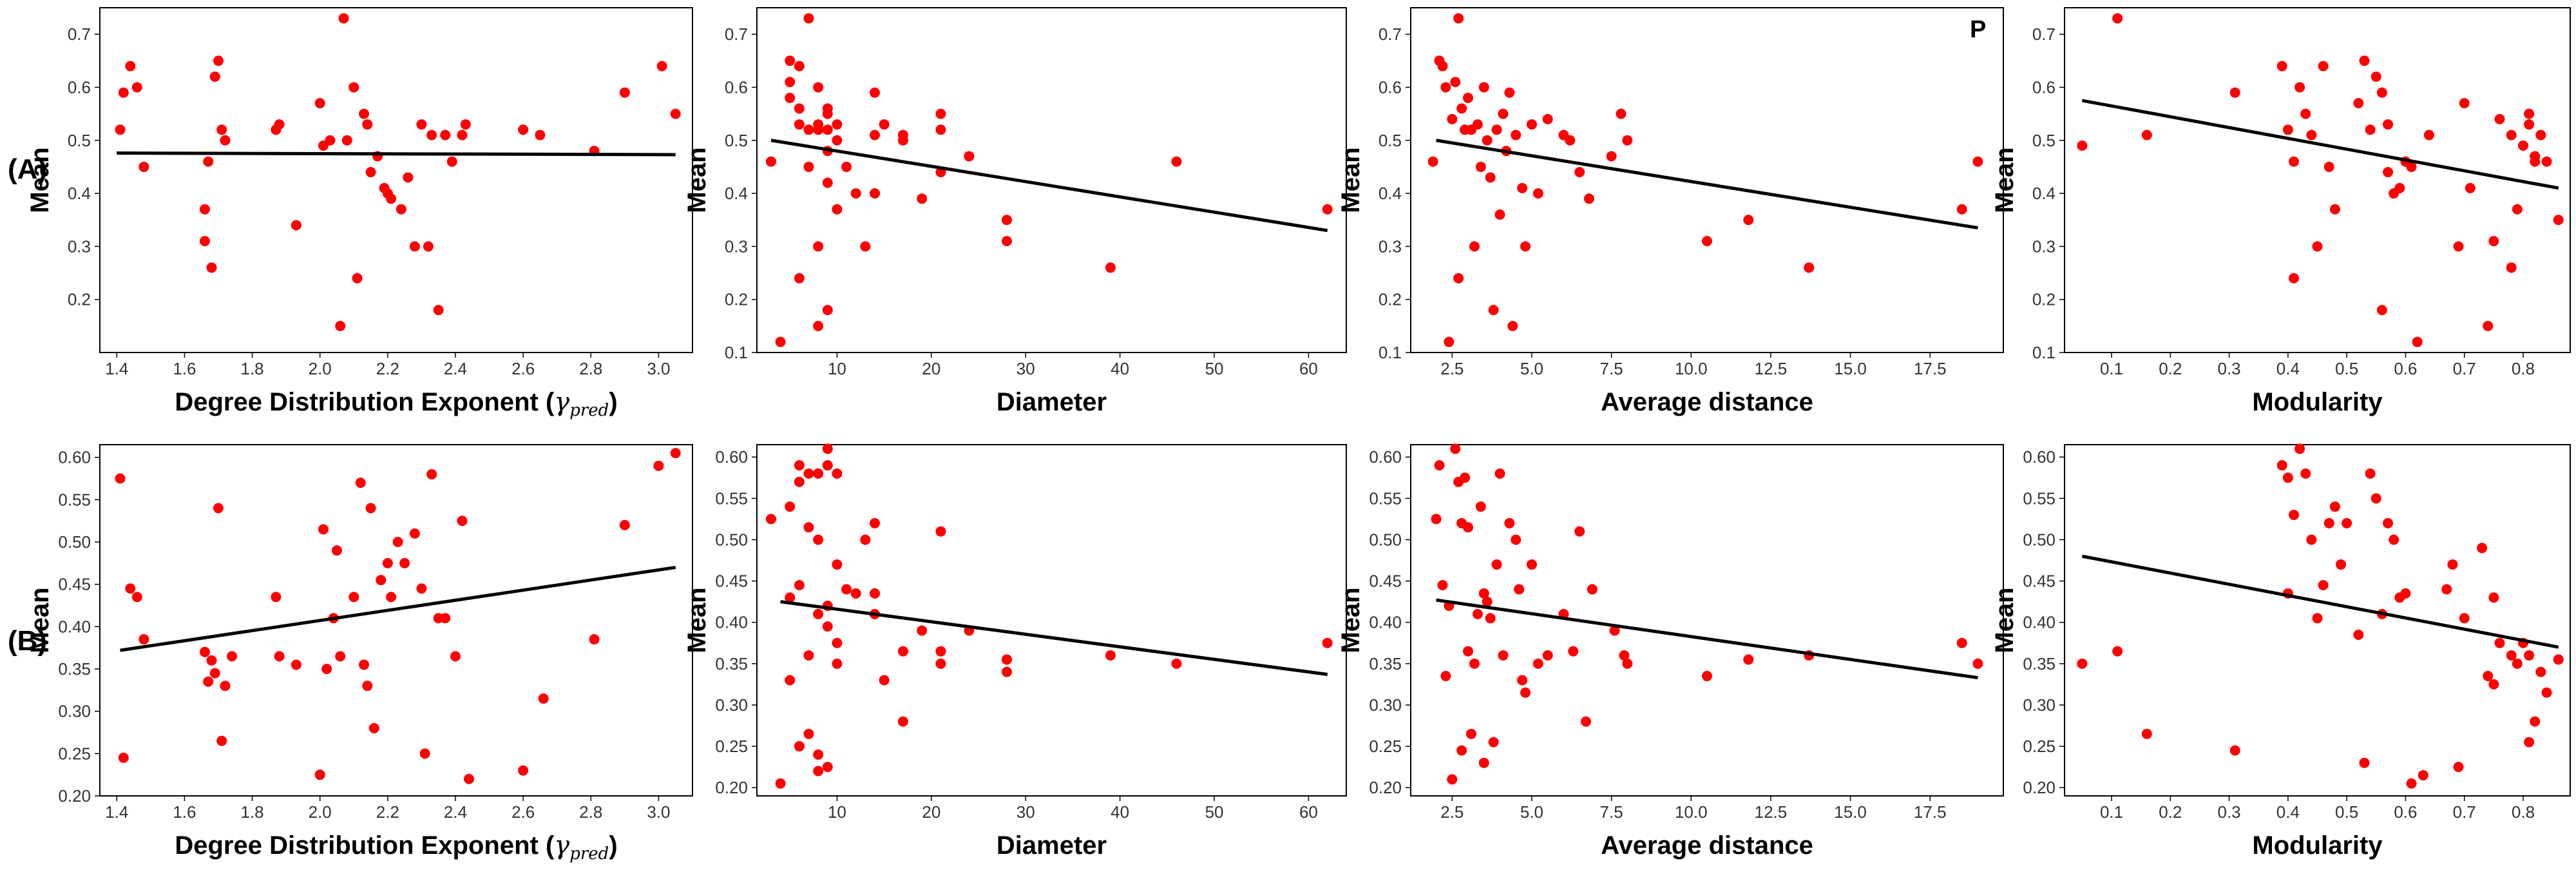 This screenshot has width=2576, height=870. What do you see at coordinates (1611, 368) in the screenshot?
I see `x-tick-label: 7.5` at bounding box center [1611, 368].